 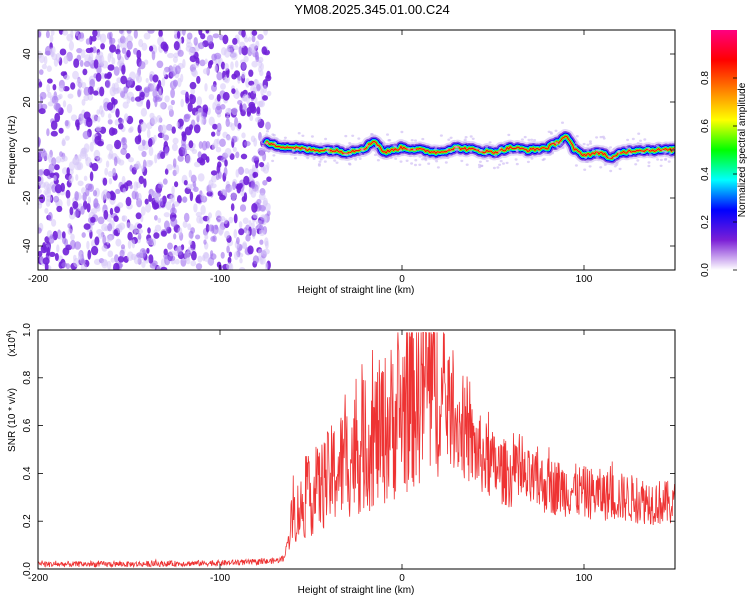 What do you see at coordinates (705, 222) in the screenshot?
I see `colorbar-tick-label: 0.2` at bounding box center [705, 222].